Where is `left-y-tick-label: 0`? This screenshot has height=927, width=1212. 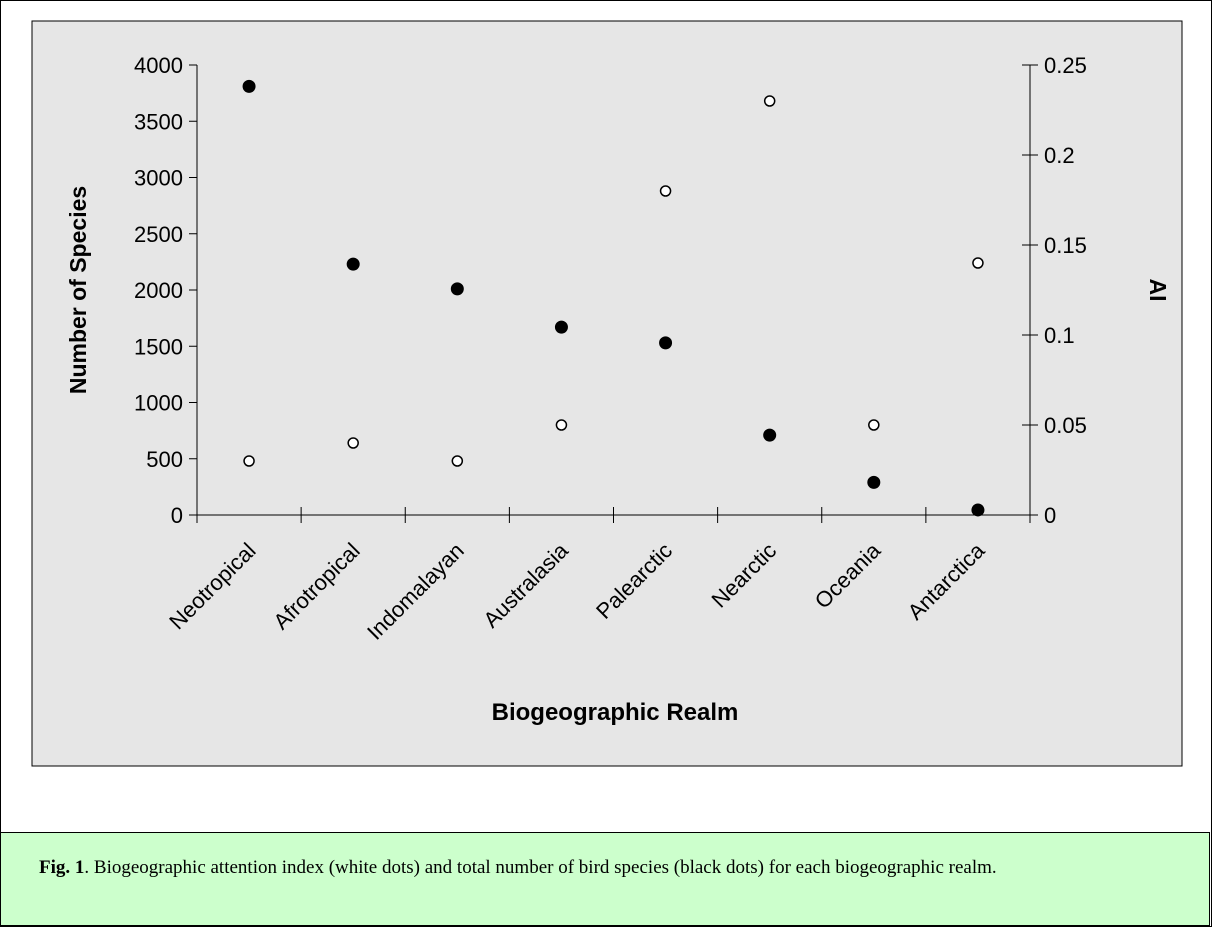 left-y-tick-label: 0 is located at coordinates (177, 515).